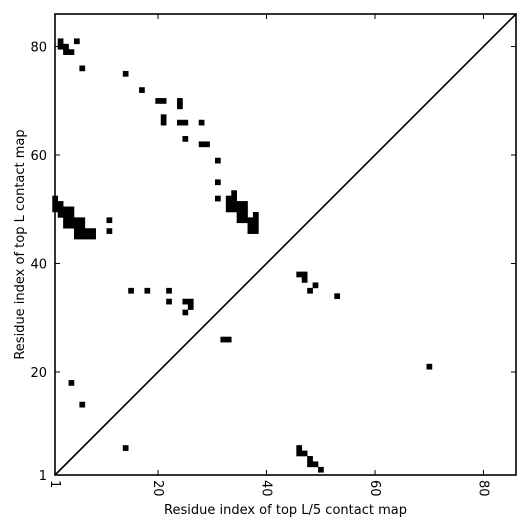 The height and width of the screenshot is (531, 531). I want to click on x-tick-label: 40, so click(266, 488).